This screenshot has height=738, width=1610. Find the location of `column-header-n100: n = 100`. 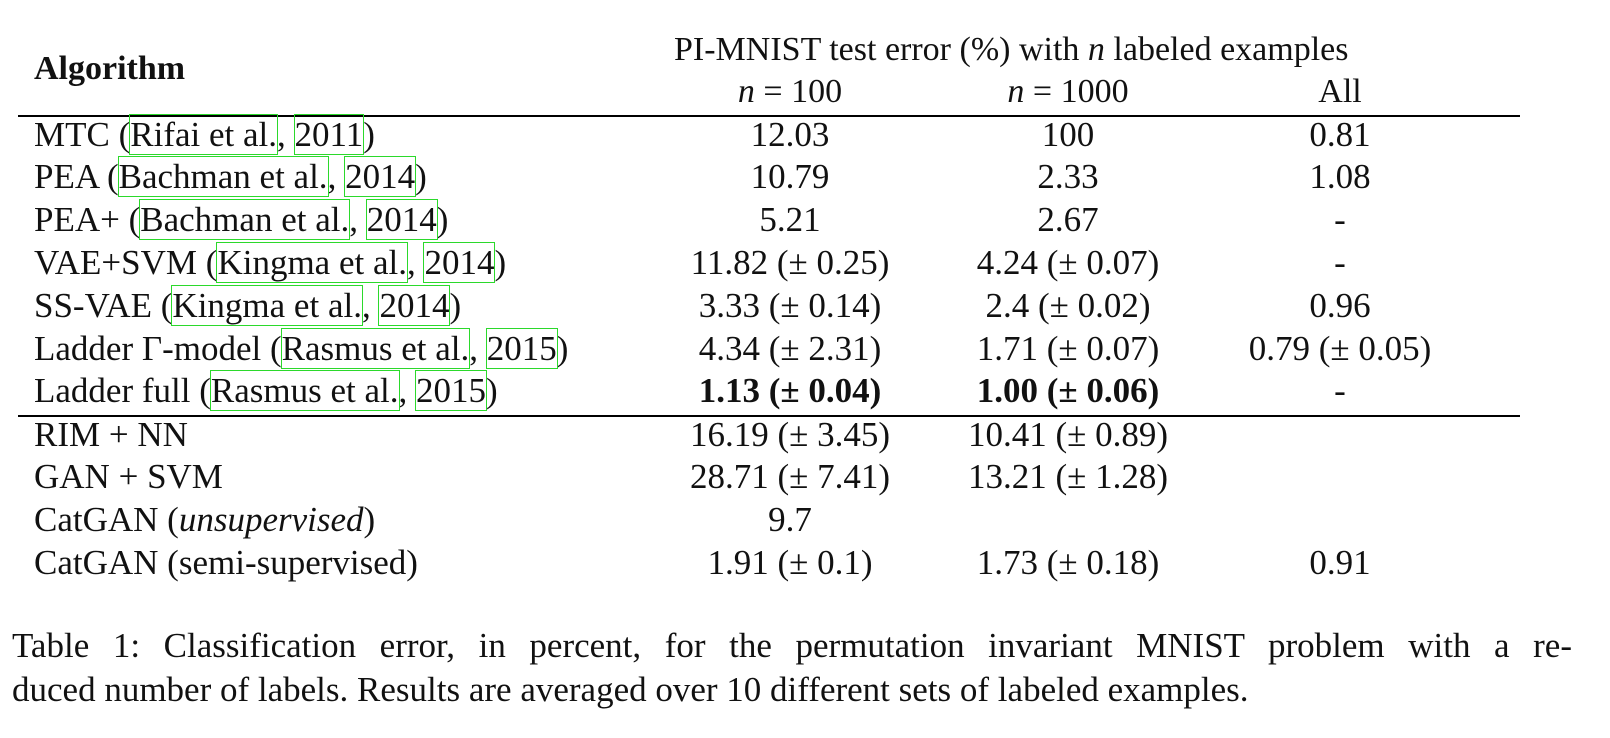

column-header-n100: n = 100 is located at coordinates (790, 92).